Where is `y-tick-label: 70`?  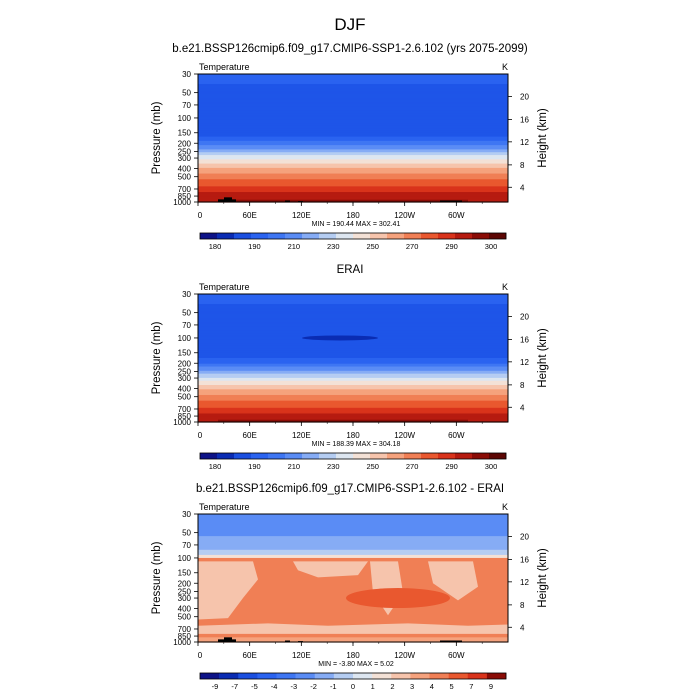
y-tick-label: 70 is located at coordinates (186, 325).